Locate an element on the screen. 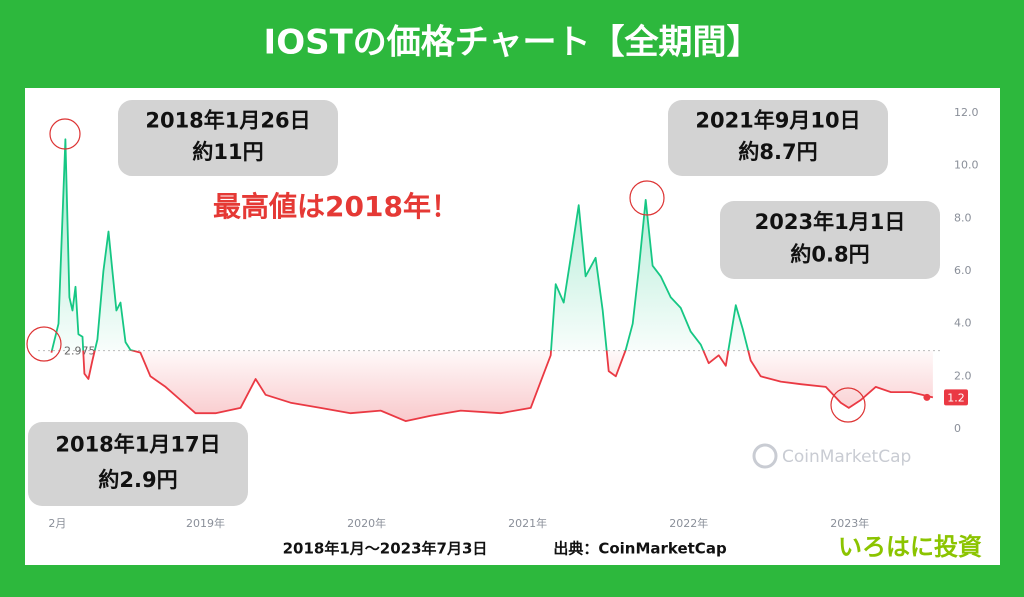 The width and height of the screenshot is (1024, 597). x-tick-label: 2019年 is located at coordinates (205, 523).